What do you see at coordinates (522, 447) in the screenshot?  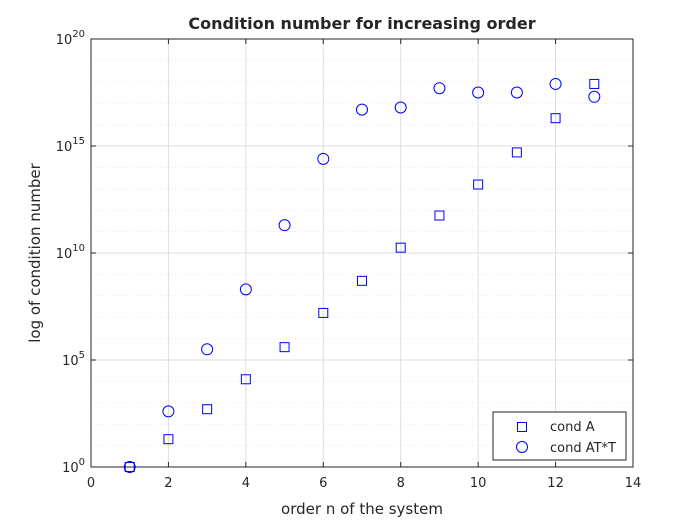 I see `legend-marker-circle` at bounding box center [522, 447].